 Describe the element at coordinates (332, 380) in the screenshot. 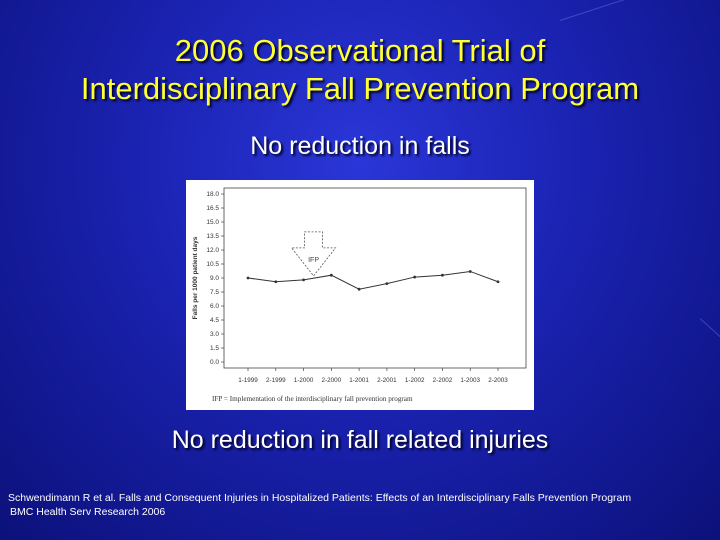

I see `x-tick-label: 2-2000` at that location.